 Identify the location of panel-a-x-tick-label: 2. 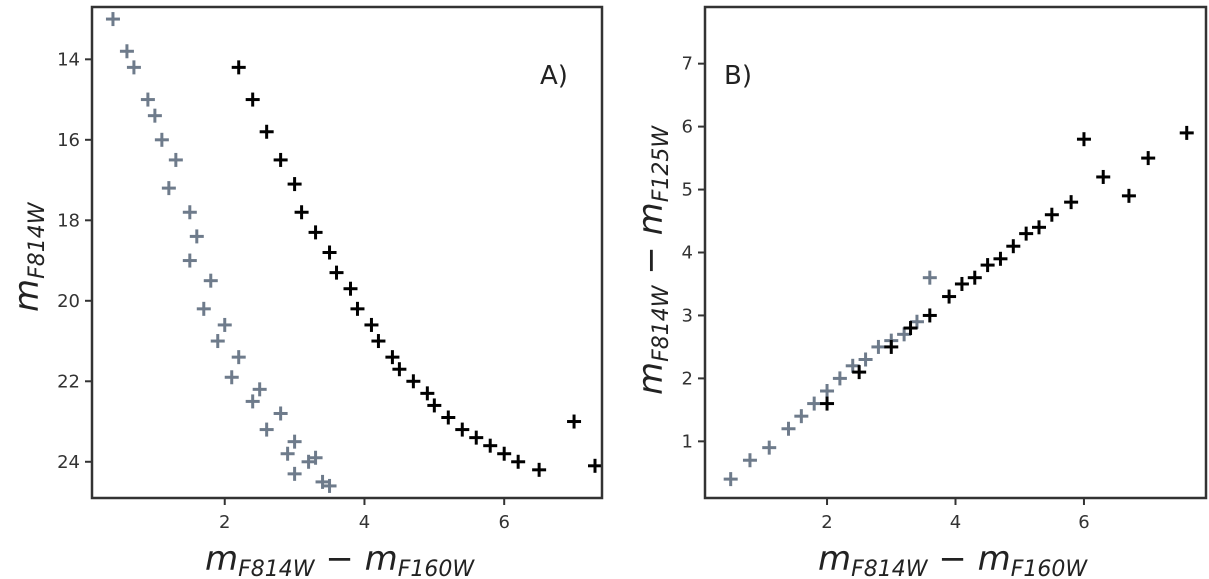
(224, 522).